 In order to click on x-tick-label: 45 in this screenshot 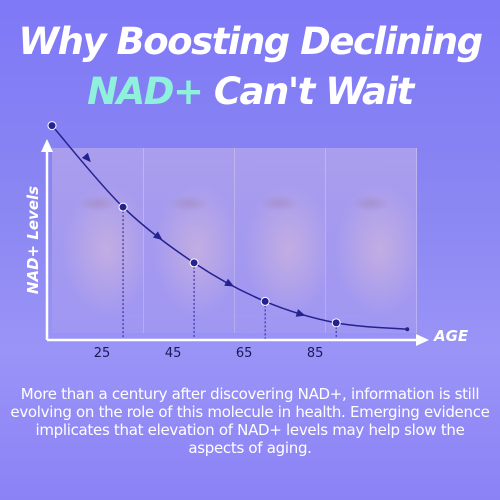, I will do `click(173, 353)`.